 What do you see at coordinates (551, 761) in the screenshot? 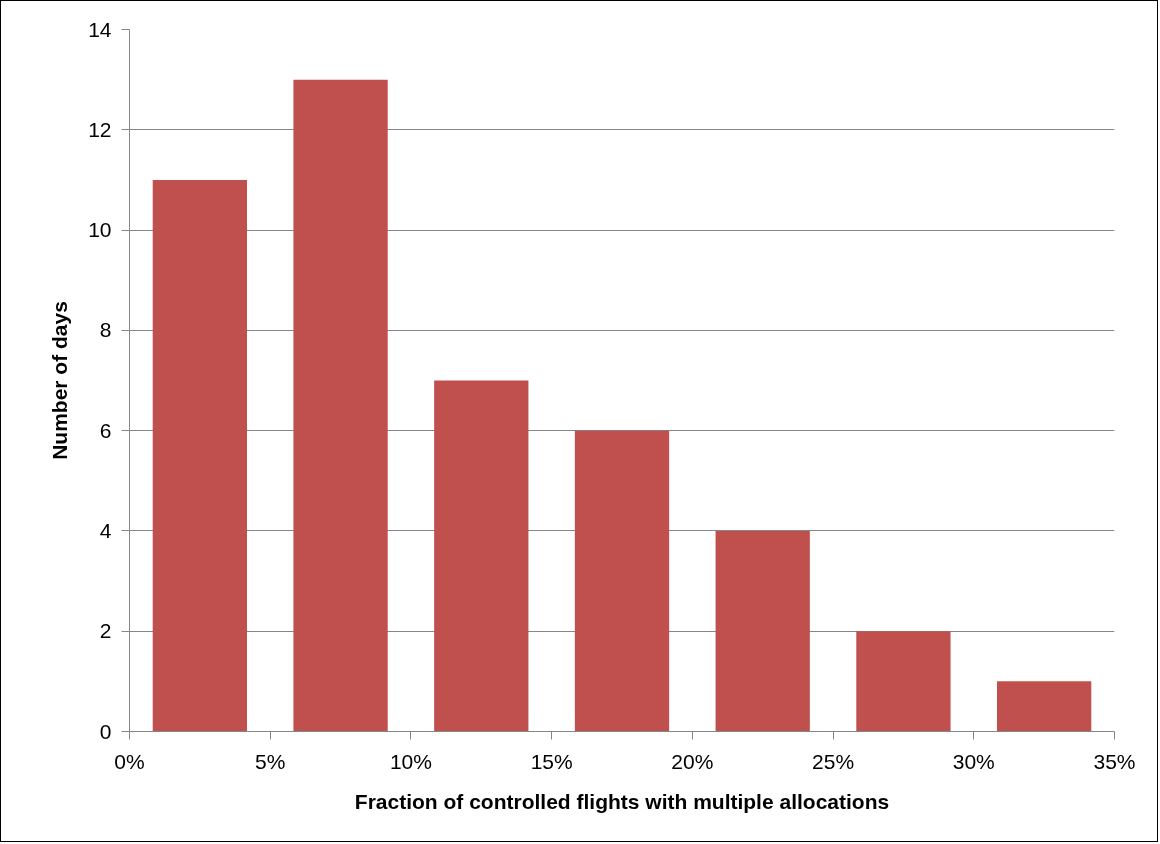
I see `x-tick-label: 15%` at bounding box center [551, 761].